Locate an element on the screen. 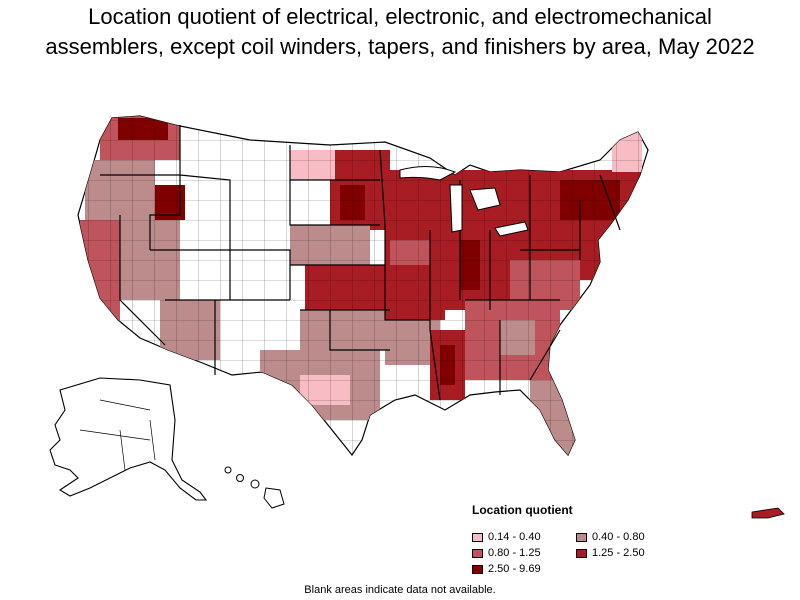 The width and height of the screenshot is (800, 600). puerto-rico is located at coordinates (768, 513).